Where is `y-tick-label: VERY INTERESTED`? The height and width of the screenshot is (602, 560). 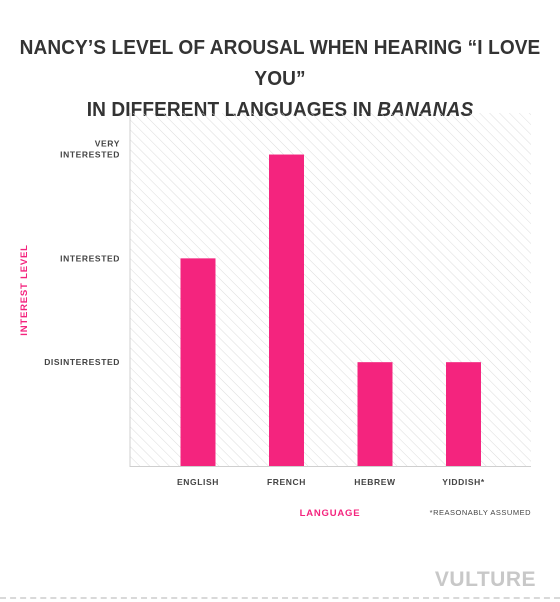 y-tick-label: VERY INTERESTED is located at coordinates (90, 149).